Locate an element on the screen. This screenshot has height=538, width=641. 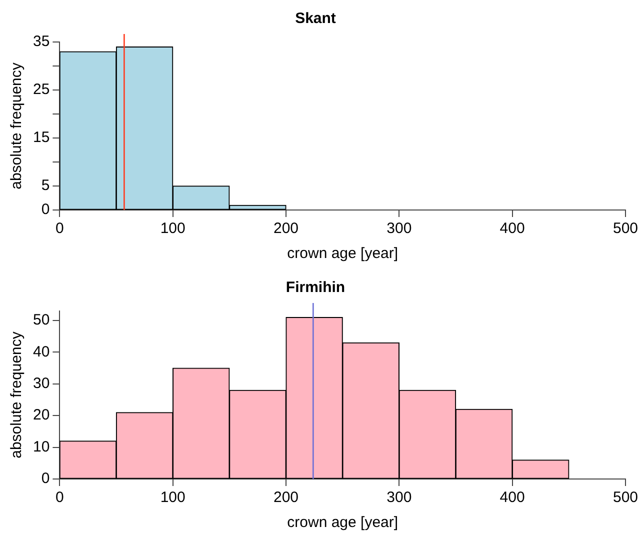
y-tick-label: 5 is located at coordinates (45, 185).